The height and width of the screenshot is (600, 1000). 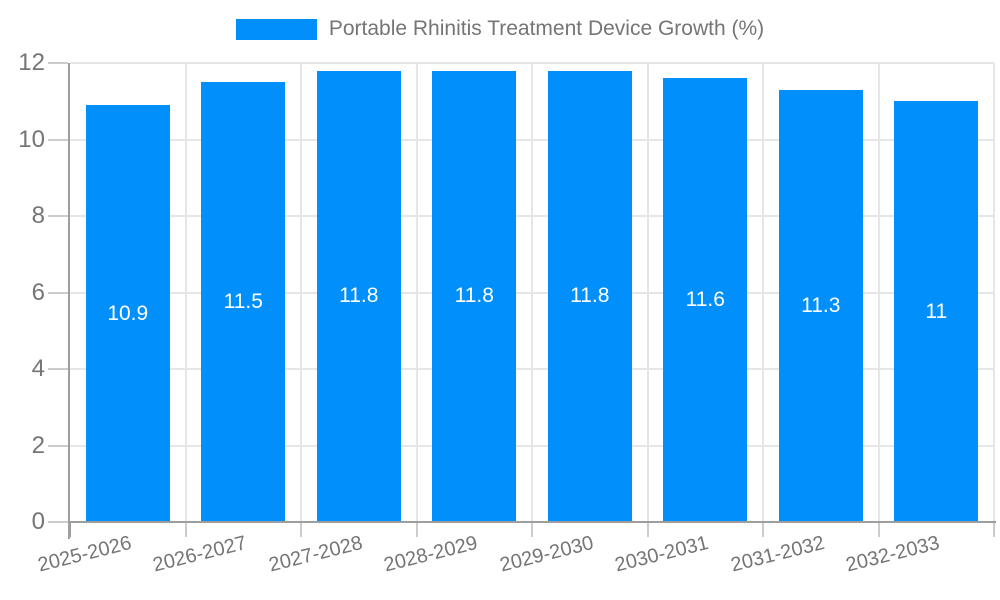 I want to click on bar-2031-2032, so click(x=820, y=305).